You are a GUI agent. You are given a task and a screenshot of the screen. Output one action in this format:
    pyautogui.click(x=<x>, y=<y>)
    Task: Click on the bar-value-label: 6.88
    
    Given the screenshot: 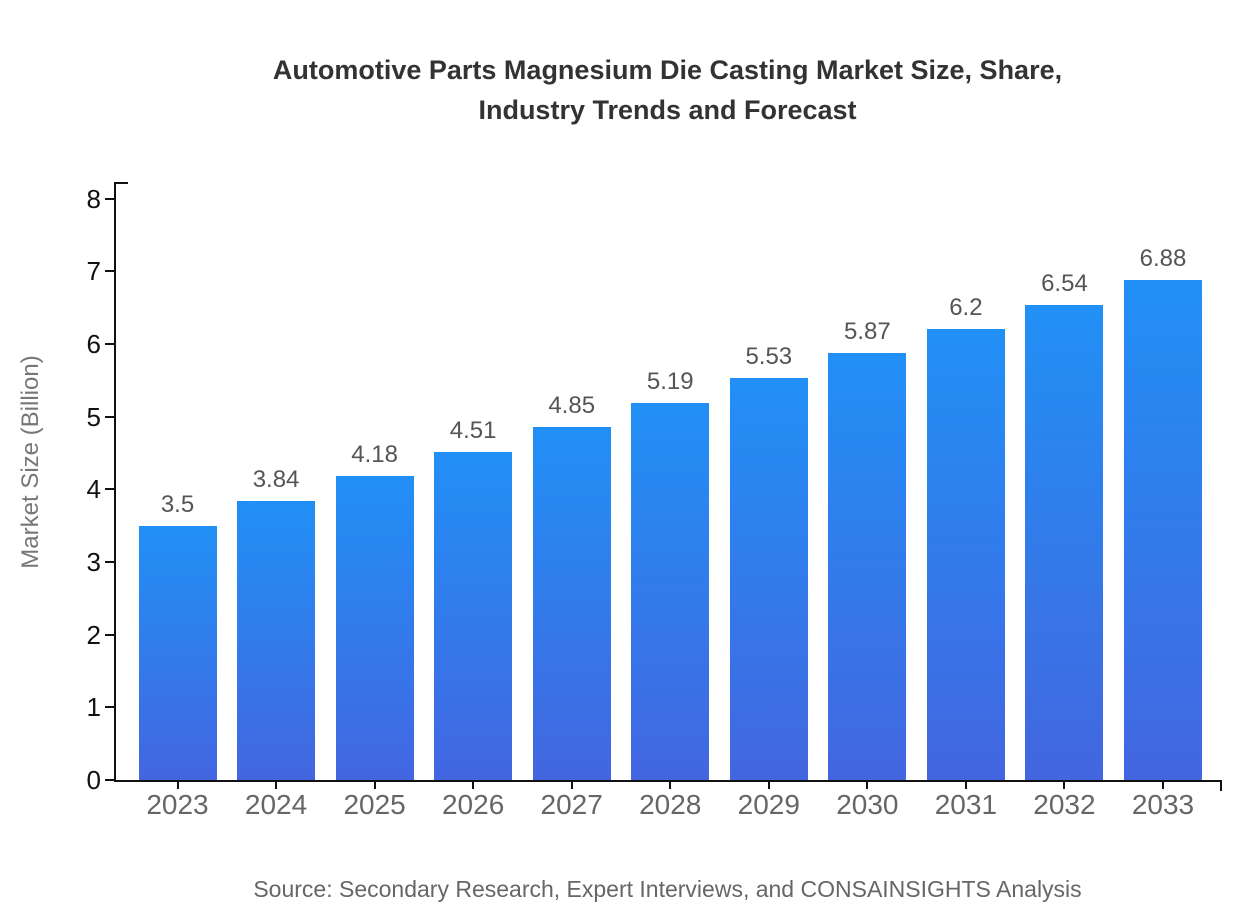 What is the action you would take?
    pyautogui.click(x=1163, y=258)
    